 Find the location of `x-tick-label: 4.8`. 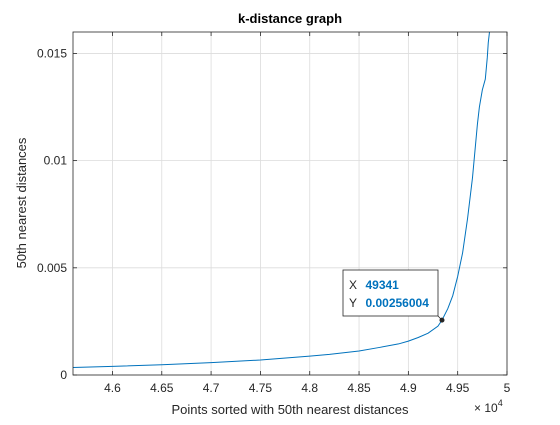

x-tick-label: 4.8 is located at coordinates (309, 388).